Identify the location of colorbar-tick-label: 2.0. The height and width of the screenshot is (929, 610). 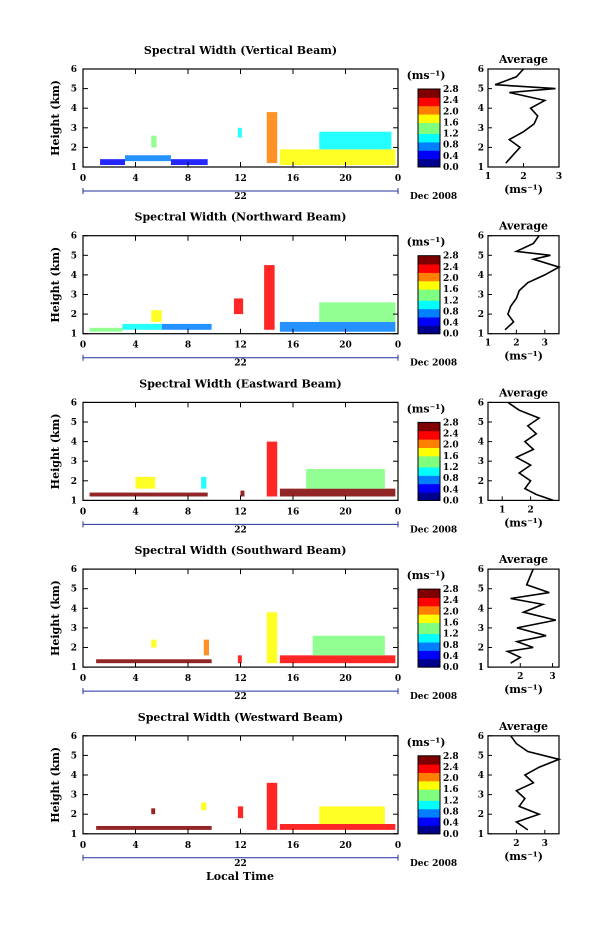
(451, 112).